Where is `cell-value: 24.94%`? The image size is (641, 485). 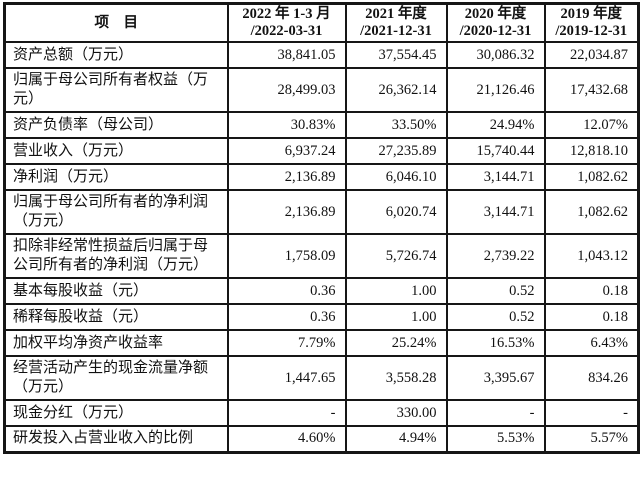 cell-value: 24.94% is located at coordinates (495, 125).